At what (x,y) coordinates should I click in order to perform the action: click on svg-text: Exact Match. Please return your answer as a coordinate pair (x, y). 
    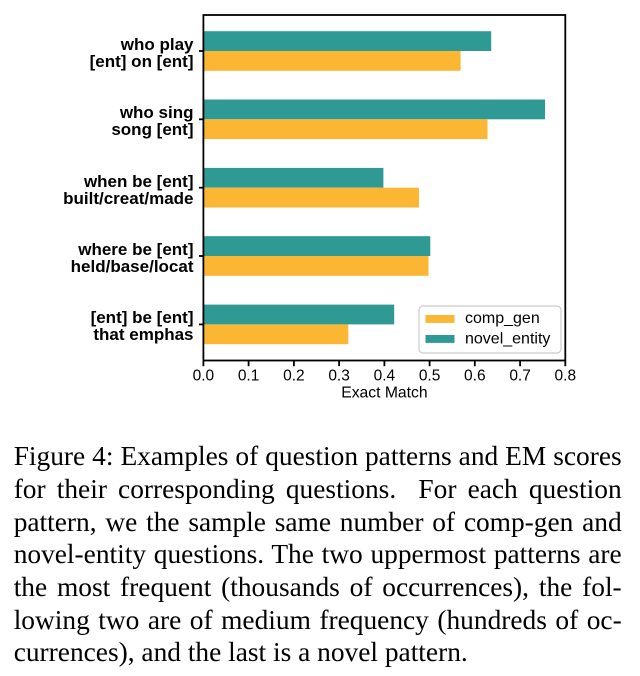
    Looking at the image, I should click on (384, 392).